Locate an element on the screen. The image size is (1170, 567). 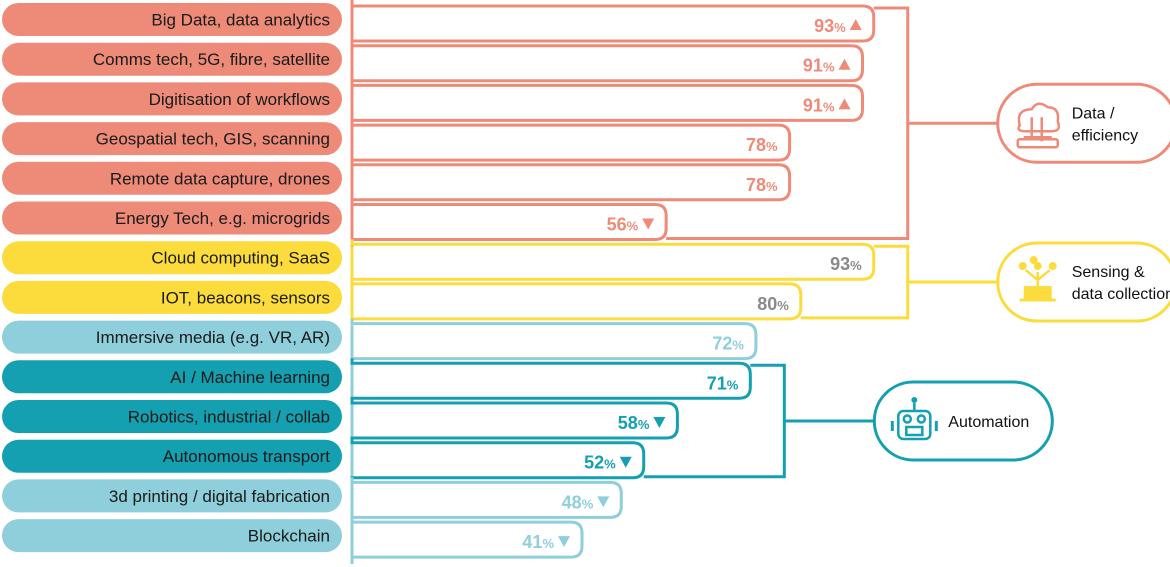
value-label: 72% is located at coordinates (728, 344).